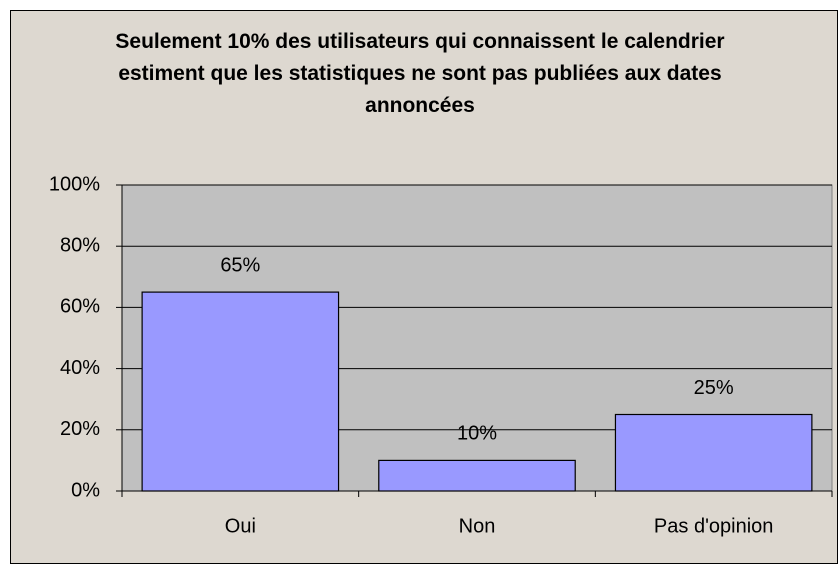 The width and height of the screenshot is (840, 566). What do you see at coordinates (713, 526) in the screenshot?
I see `x-tick-label: Pas d'opinion` at bounding box center [713, 526].